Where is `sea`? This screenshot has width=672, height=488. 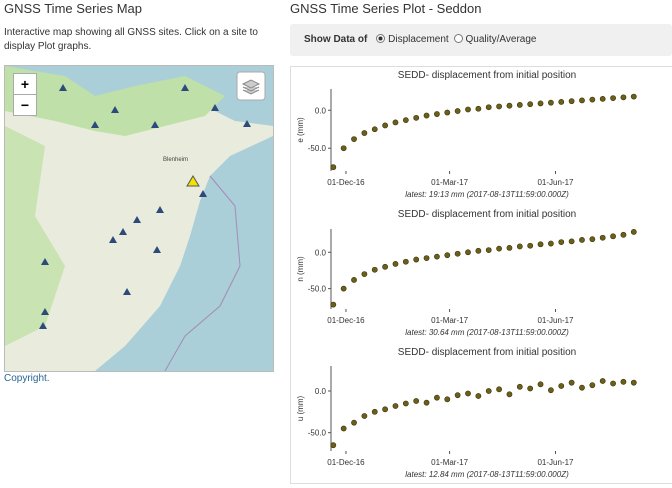 sea is located at coordinates (184, 253).